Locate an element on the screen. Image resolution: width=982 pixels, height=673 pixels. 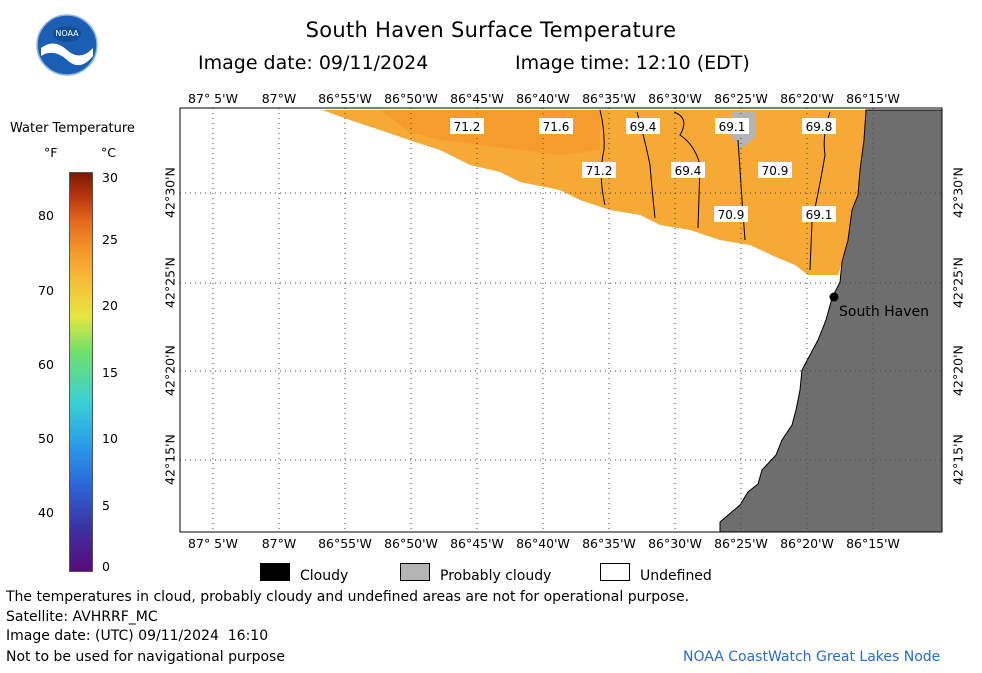
lon-label-bottom: 87° 5'W is located at coordinates (213, 543).